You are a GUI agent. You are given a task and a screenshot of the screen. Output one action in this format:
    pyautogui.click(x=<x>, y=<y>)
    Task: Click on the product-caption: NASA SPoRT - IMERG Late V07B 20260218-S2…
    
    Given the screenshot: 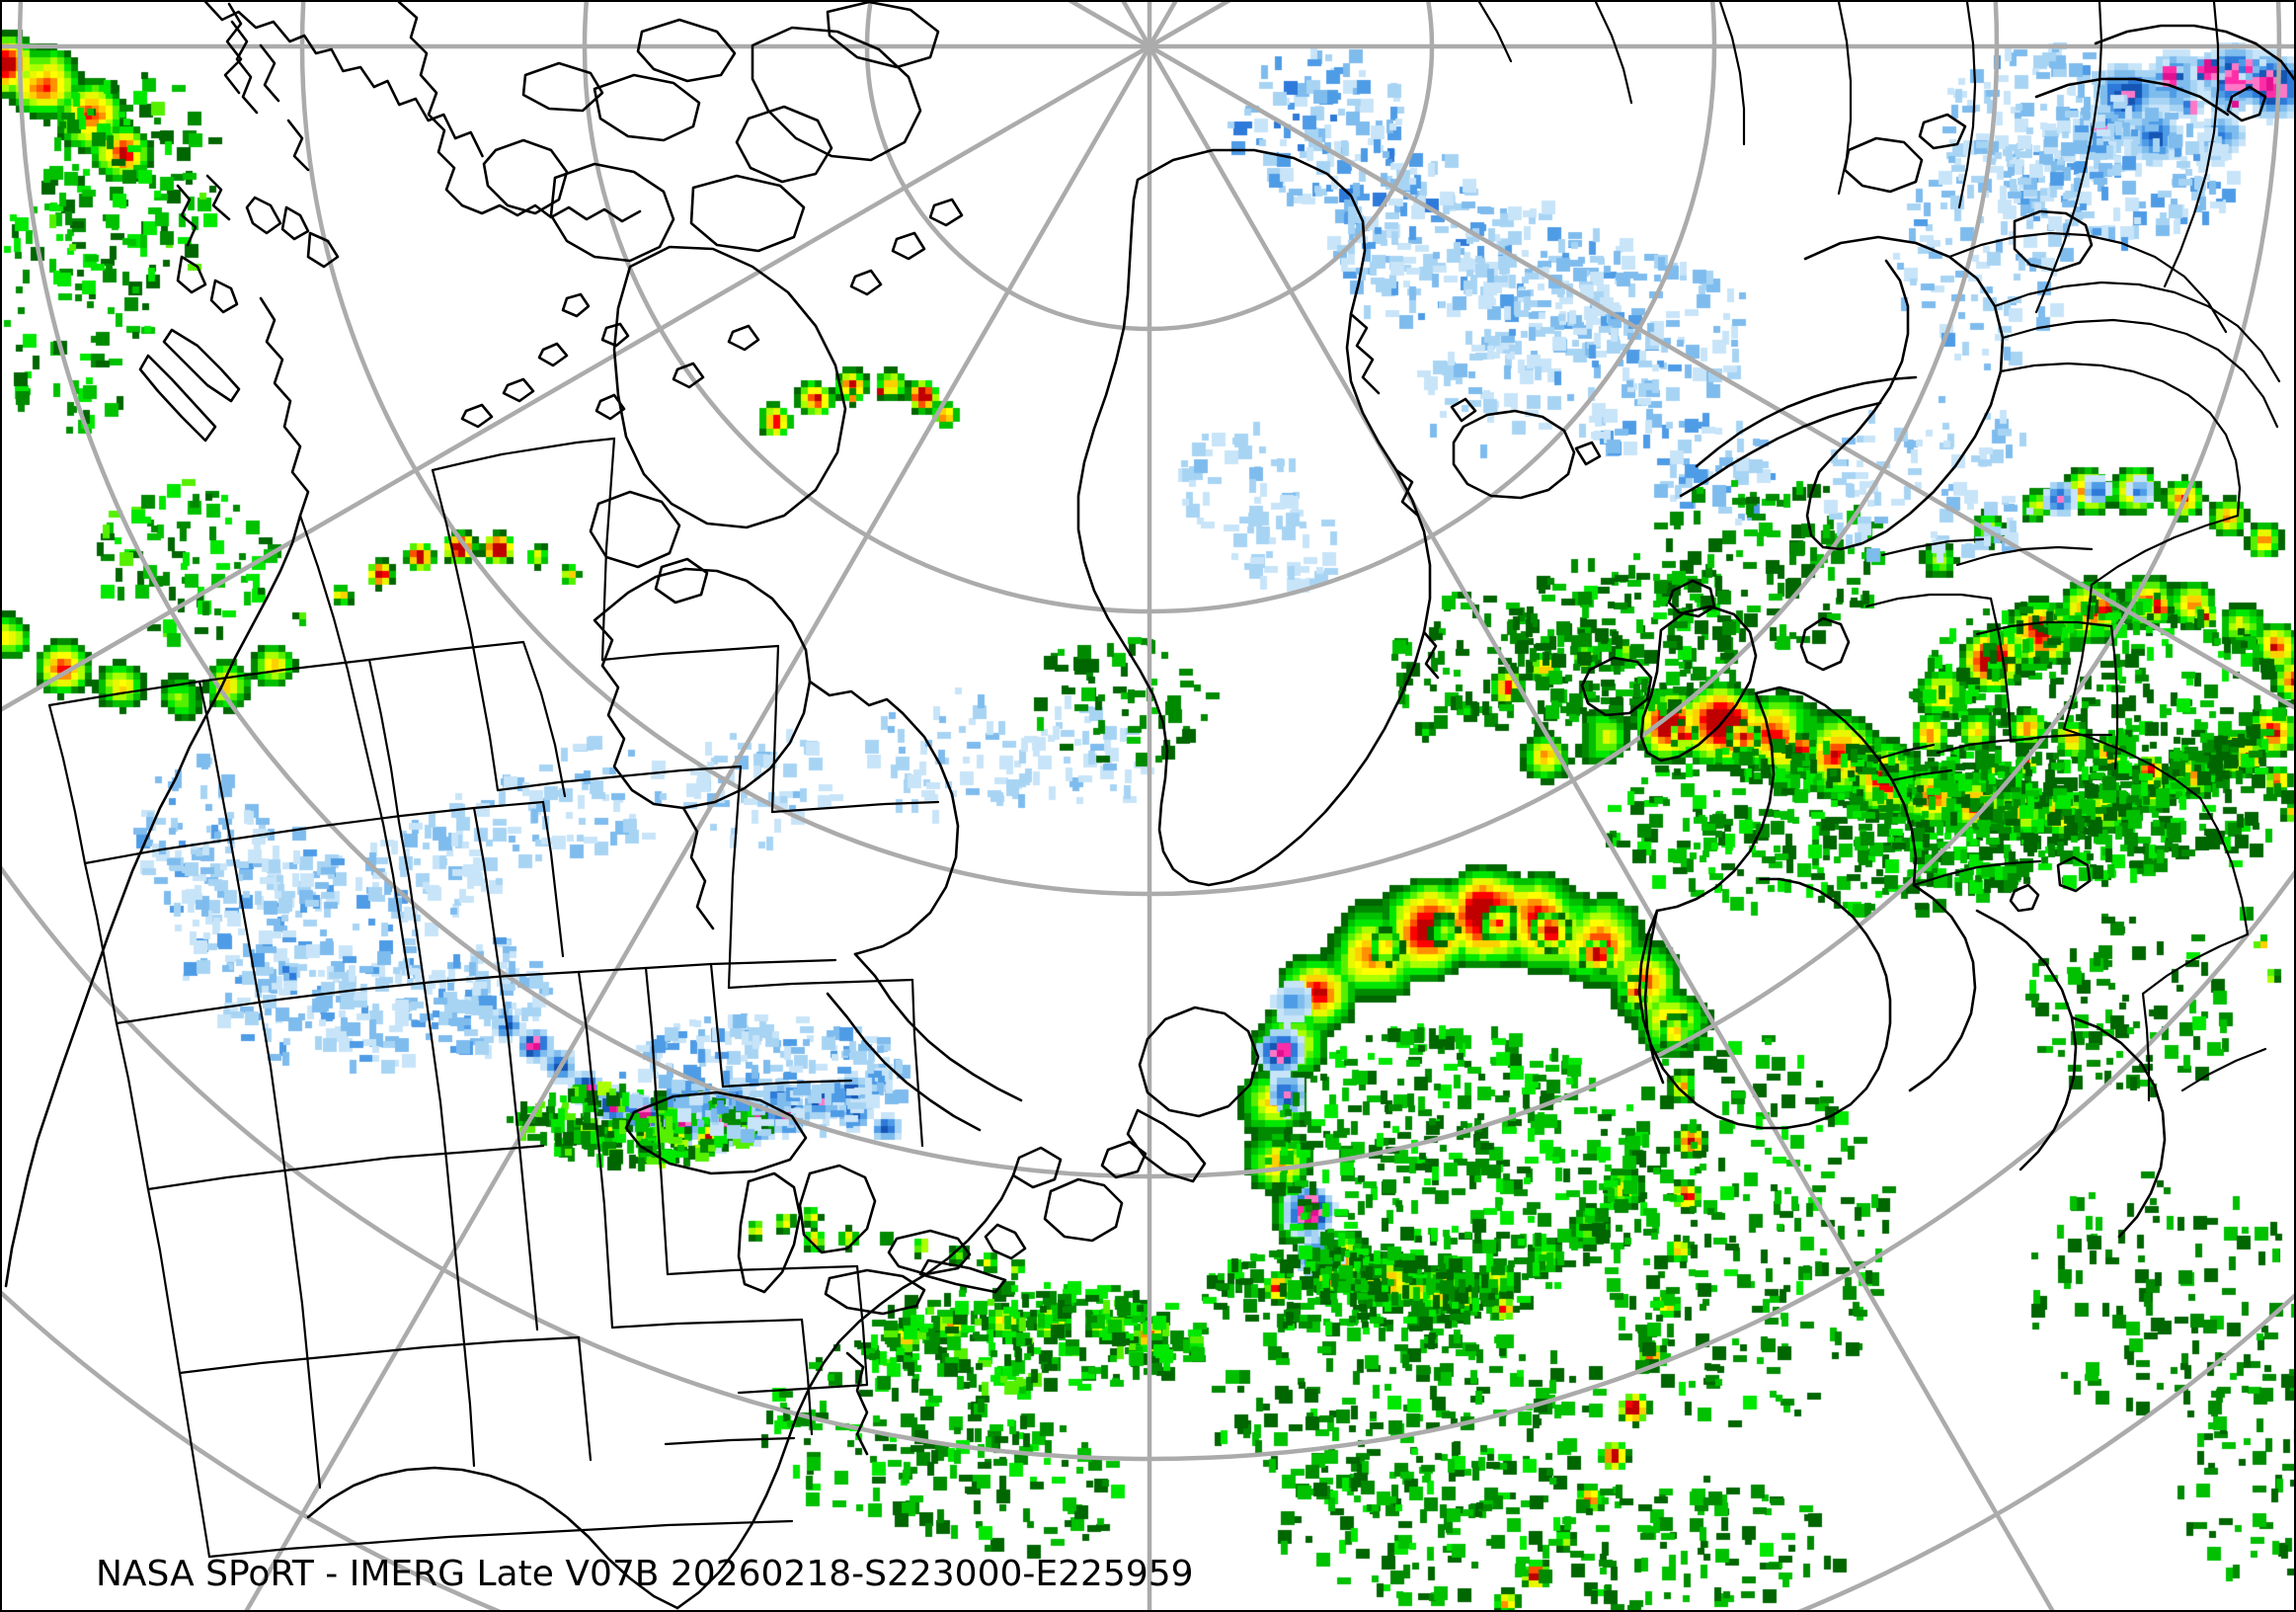 What is the action you would take?
    pyautogui.click(x=645, y=1574)
    